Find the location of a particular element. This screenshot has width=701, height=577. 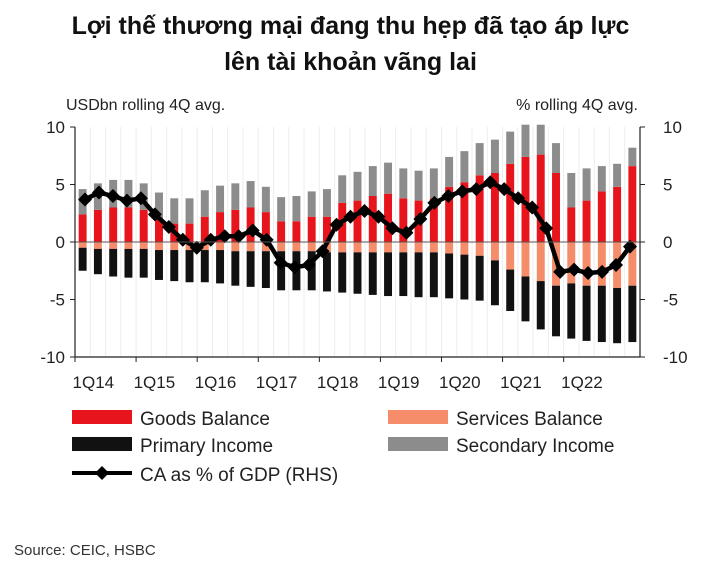

right-y-tick-label: 10 is located at coordinates (672, 127).